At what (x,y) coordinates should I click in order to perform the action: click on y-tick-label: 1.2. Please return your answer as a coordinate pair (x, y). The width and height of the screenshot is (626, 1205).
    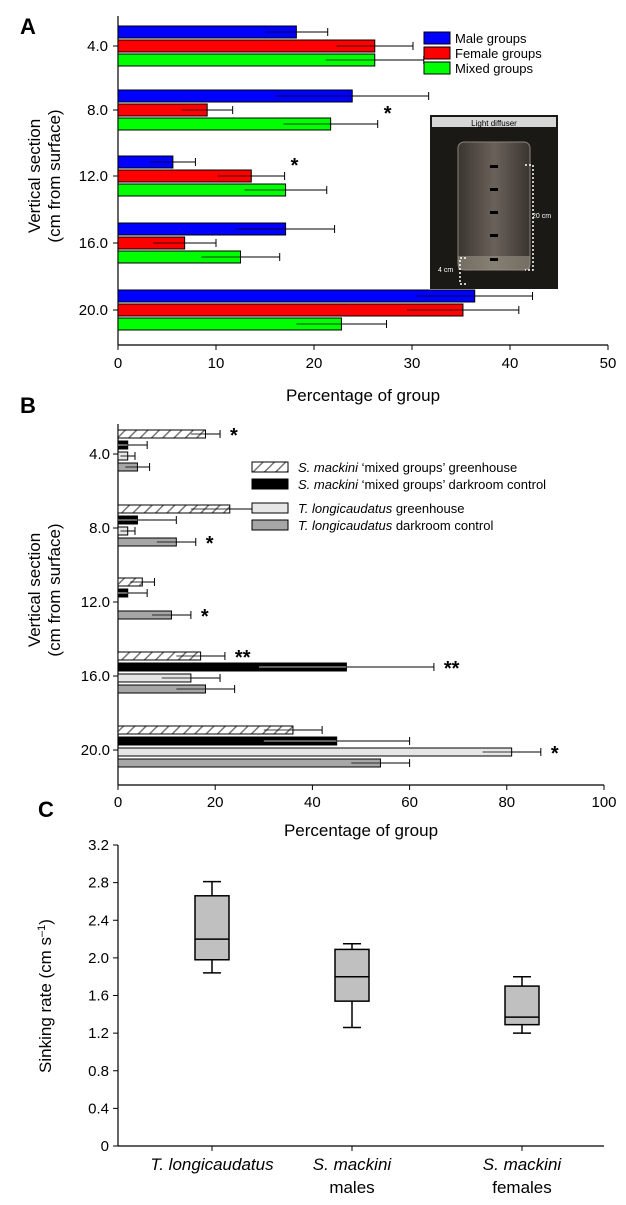
    Looking at the image, I should click on (98, 1033).